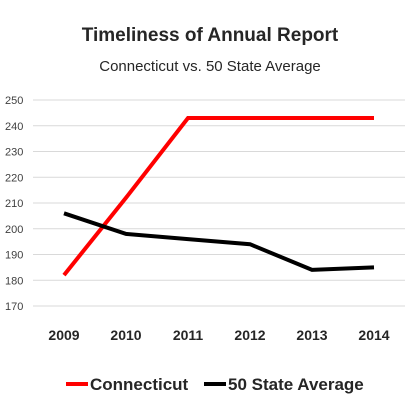 The image size is (420, 420). I want to click on y-tick-label: 250, so click(14, 101).